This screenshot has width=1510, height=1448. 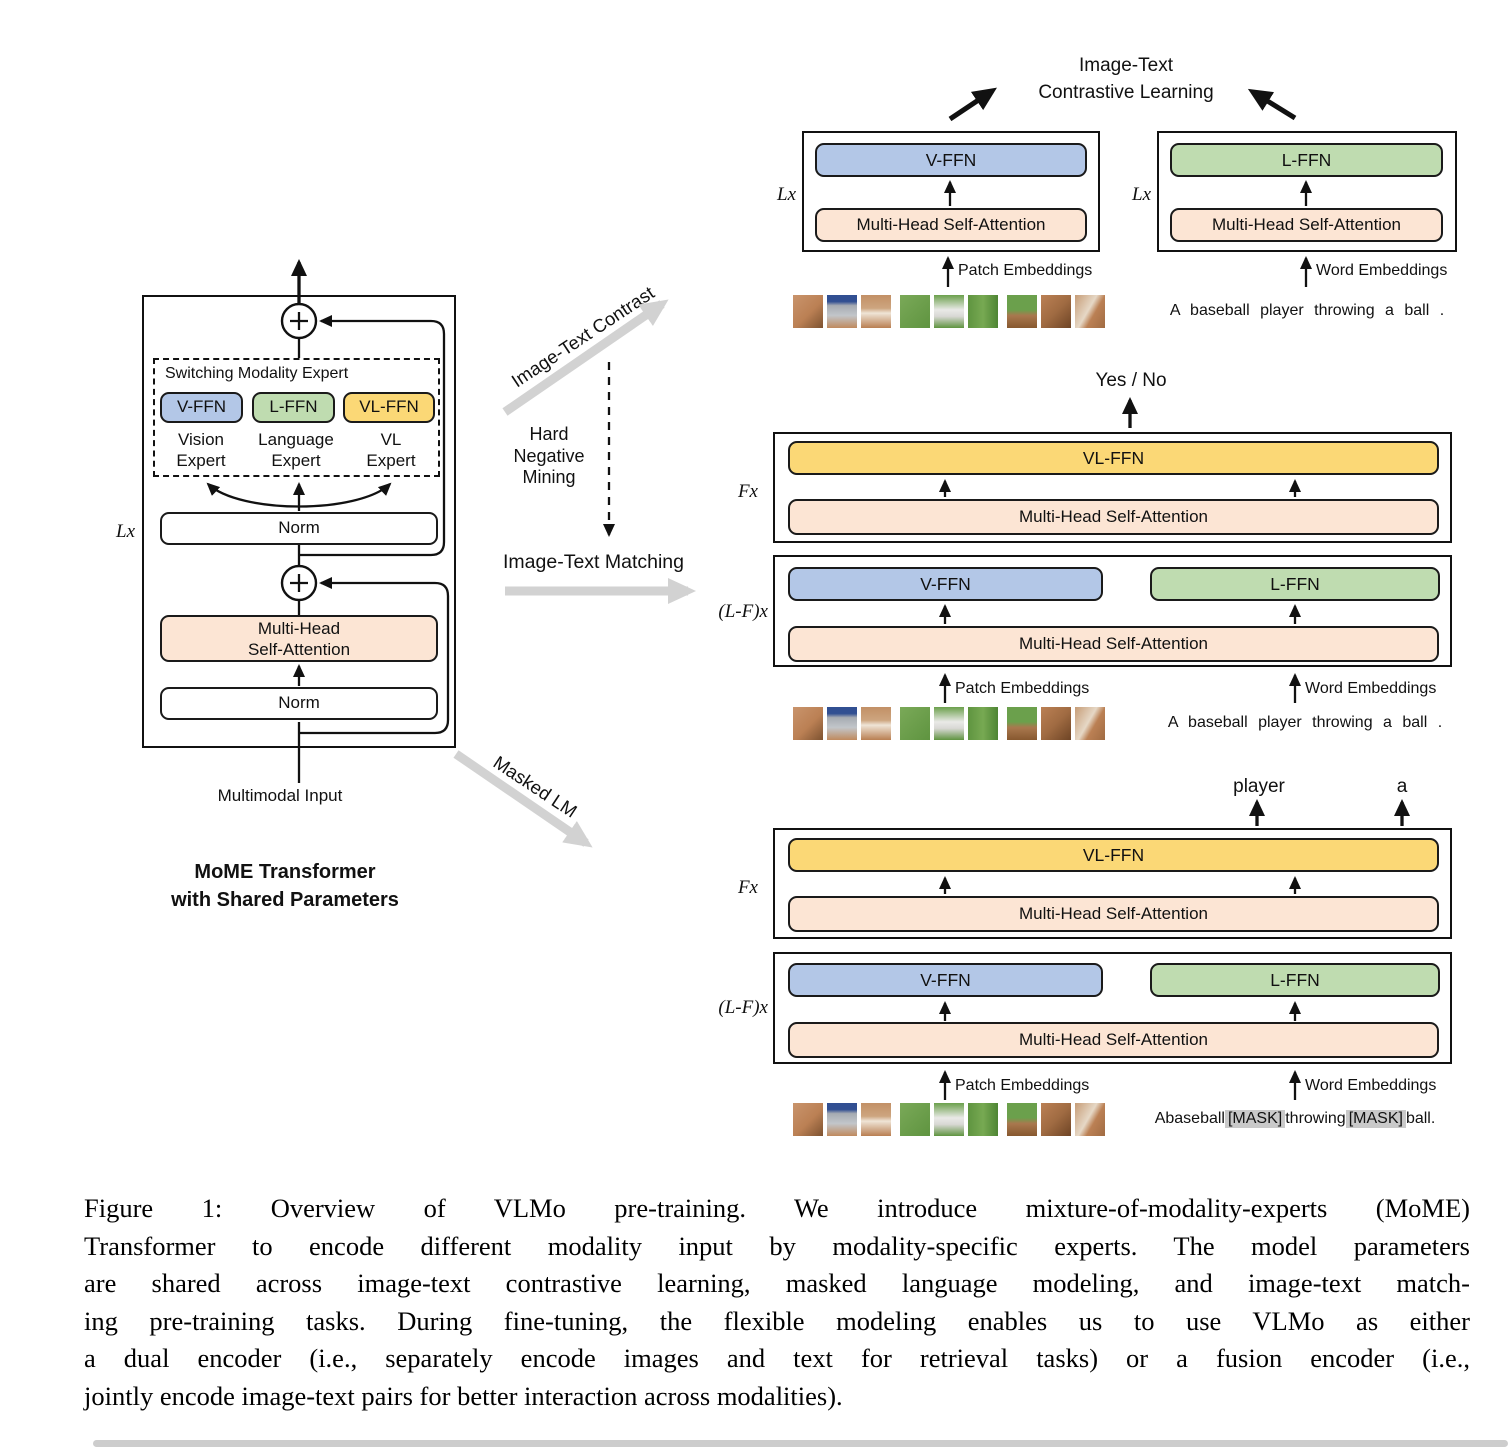 What do you see at coordinates (285, 886) in the screenshot?
I see `mome-transformer-caption: MoME Transformer with Shared Parameters` at bounding box center [285, 886].